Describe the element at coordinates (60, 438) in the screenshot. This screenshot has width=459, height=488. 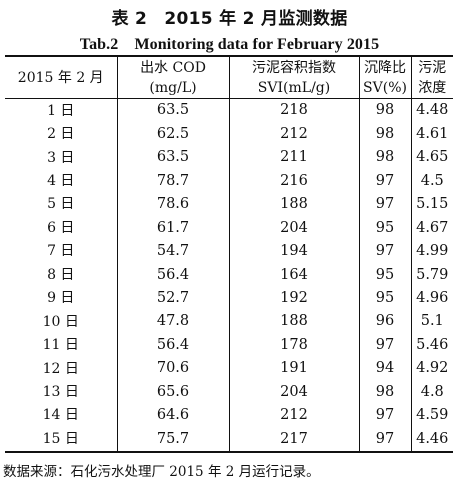
I see `cell-date: 15 日` at that location.